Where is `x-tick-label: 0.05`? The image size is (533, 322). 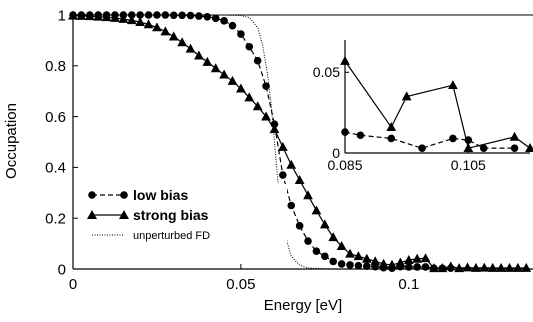
x-tick-label: 0.05 is located at coordinates (240, 284).